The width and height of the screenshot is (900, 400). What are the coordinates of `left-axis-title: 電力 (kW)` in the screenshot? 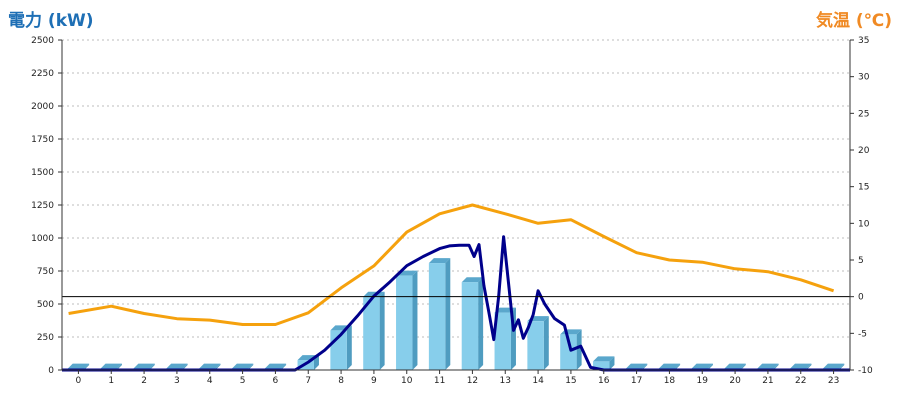 It's located at (51, 21).